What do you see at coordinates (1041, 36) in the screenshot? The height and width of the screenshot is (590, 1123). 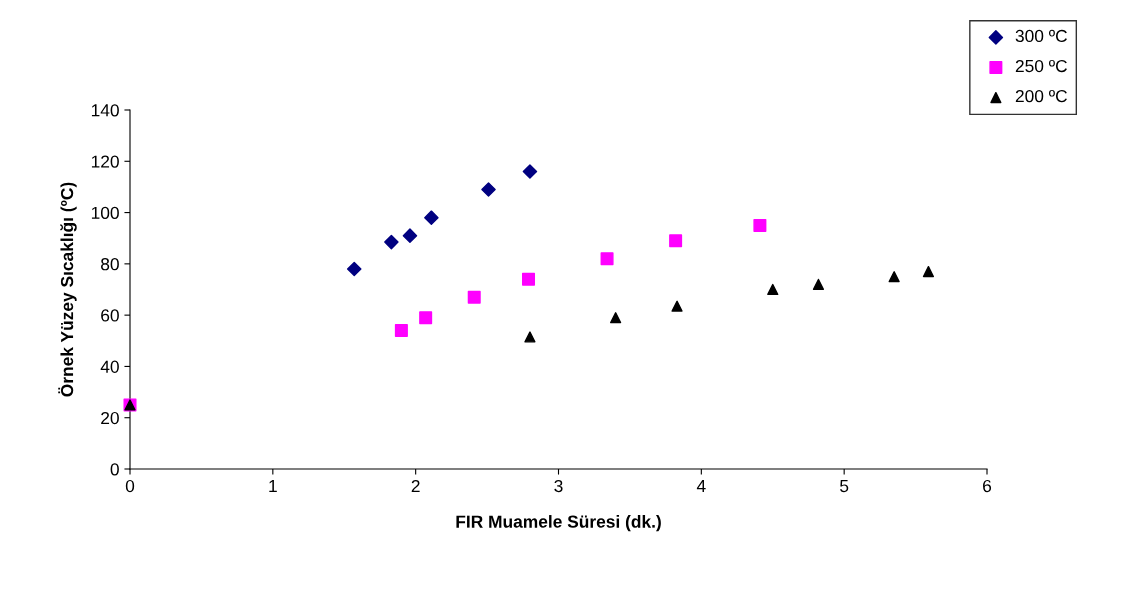 I see `legend-label: 300 ºC` at bounding box center [1041, 36].